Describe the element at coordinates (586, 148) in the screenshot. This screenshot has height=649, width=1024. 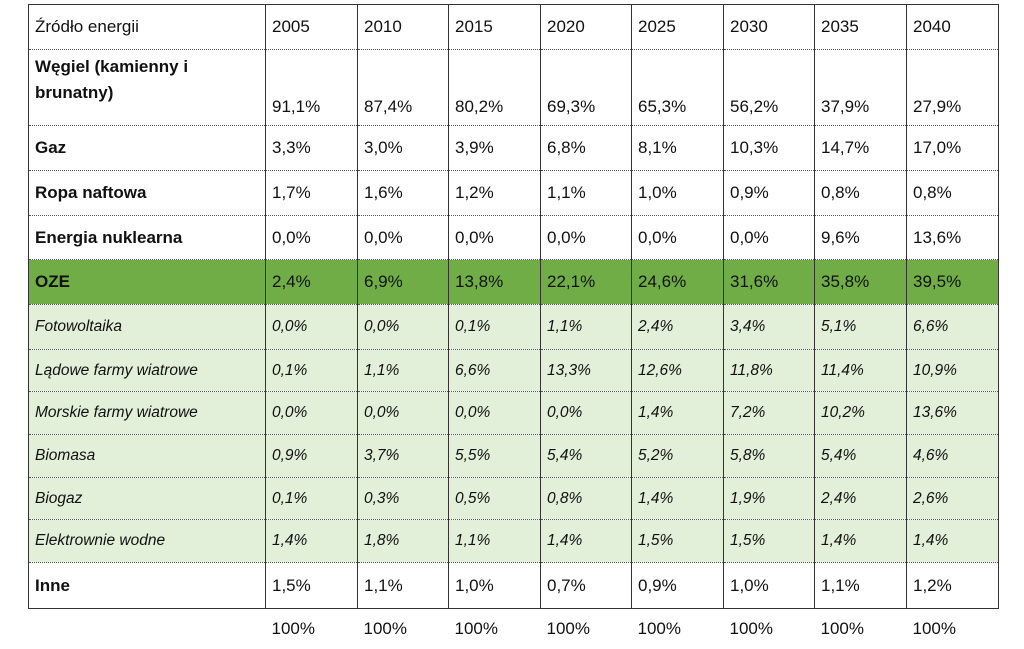
I see `cell-2020: 6,8%` at that location.